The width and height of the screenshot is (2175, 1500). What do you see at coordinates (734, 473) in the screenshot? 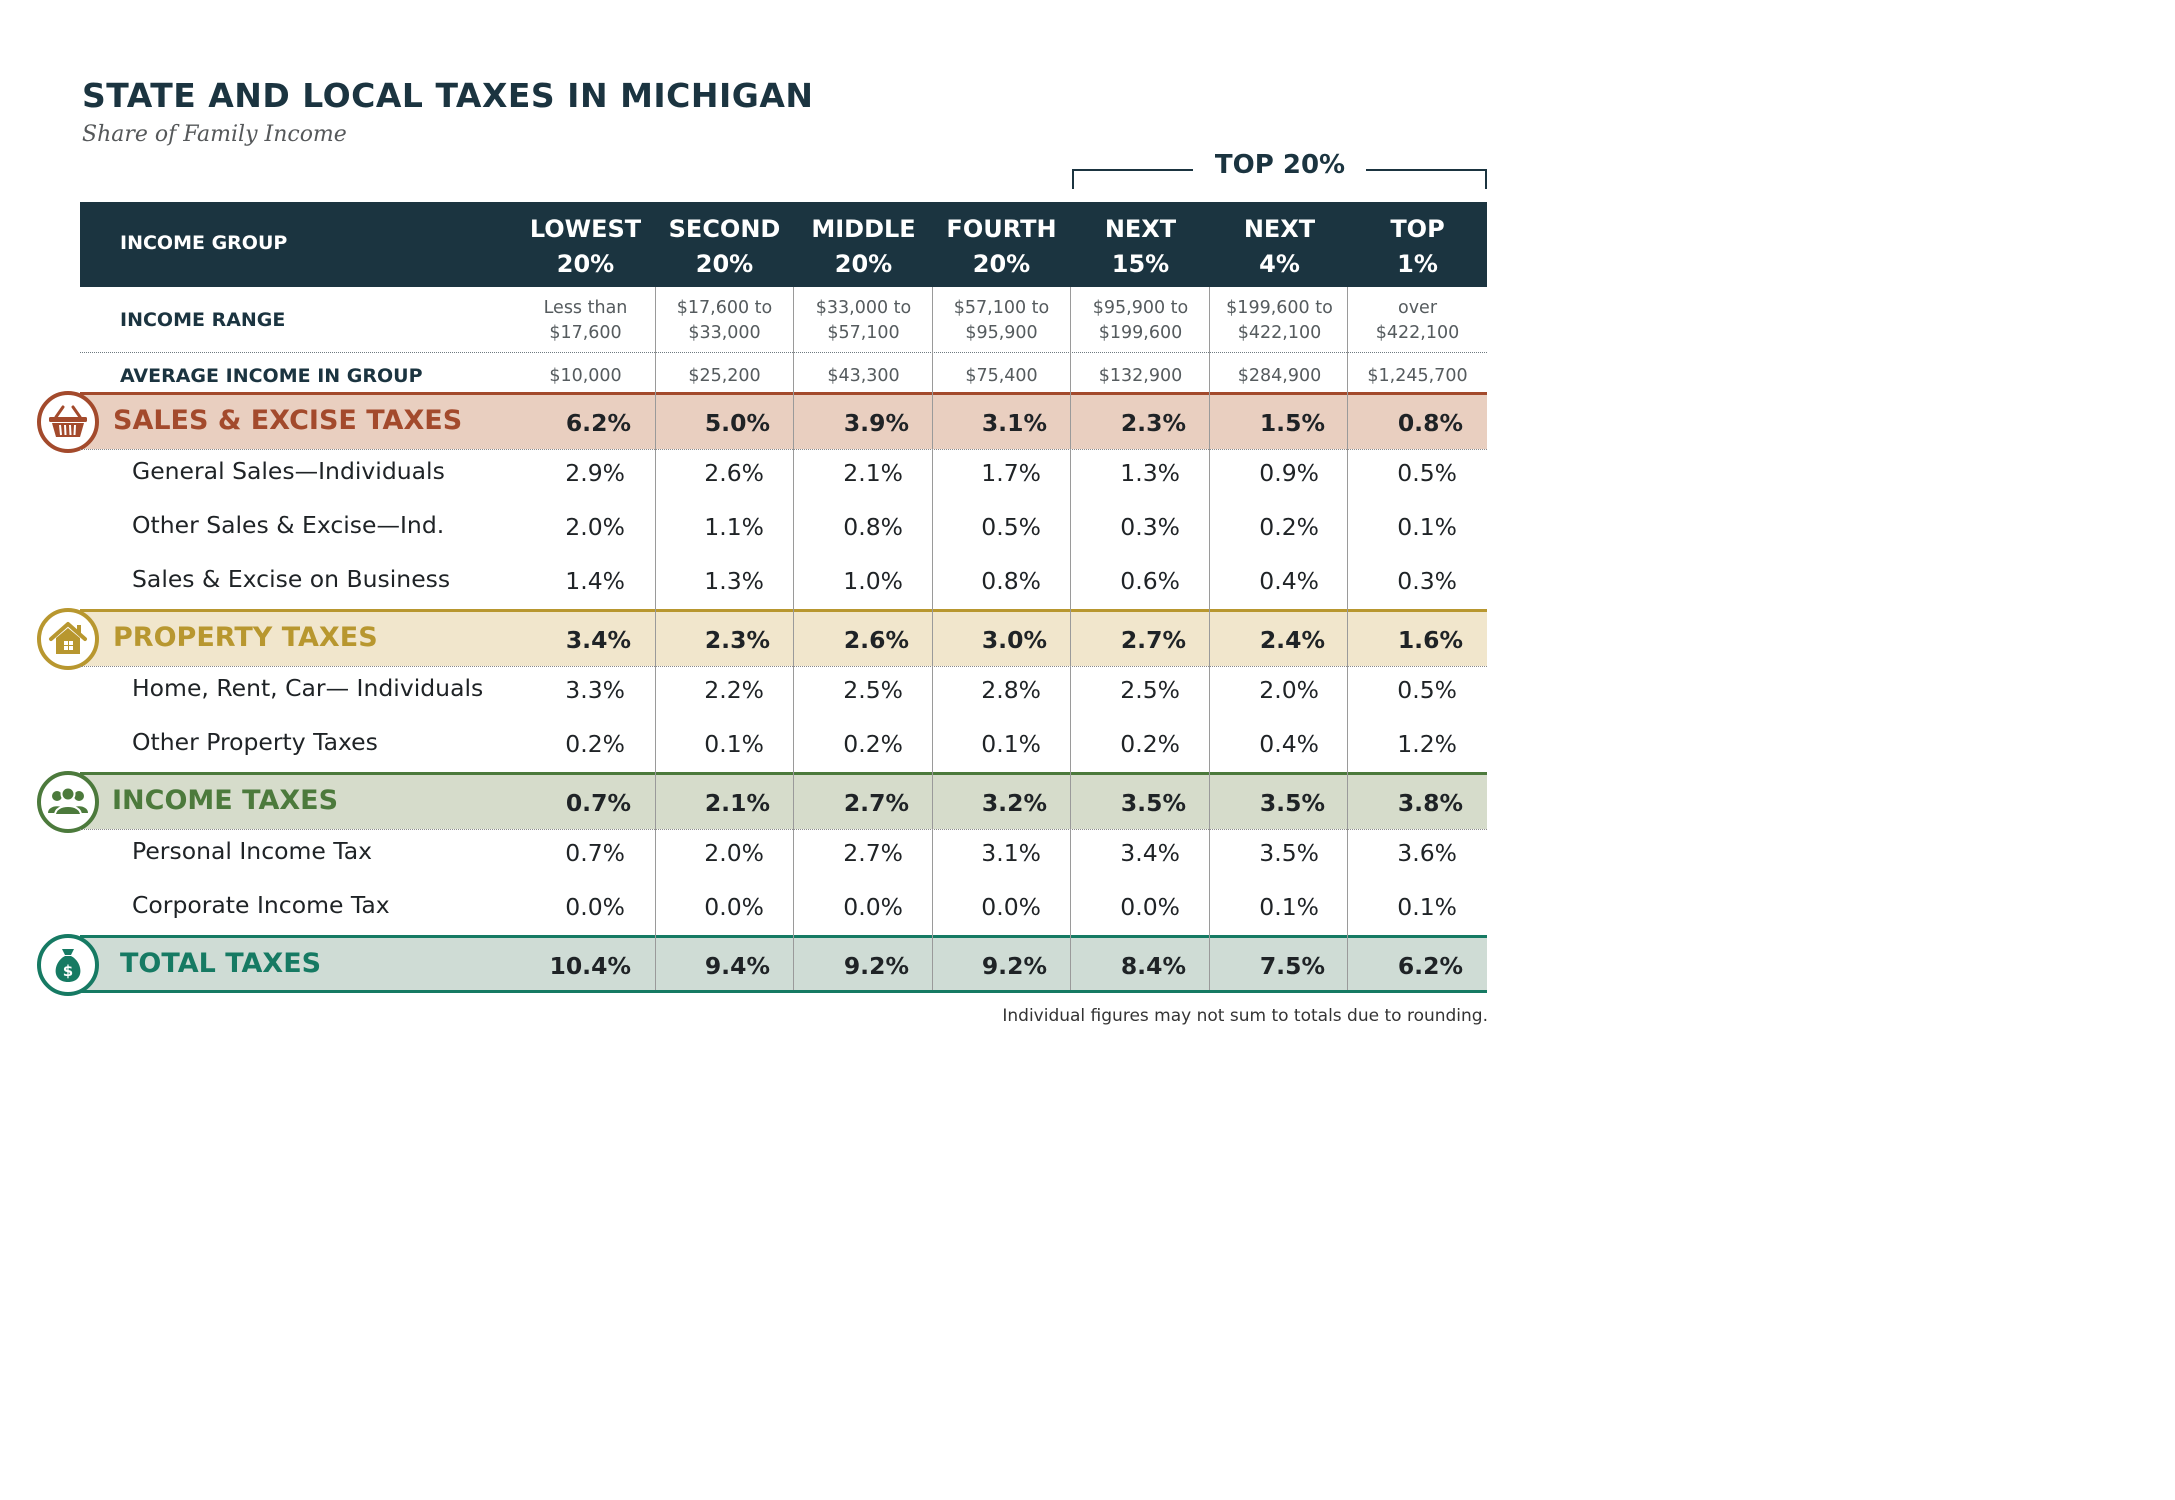
I see `tax-row-value: 2.6%` at bounding box center [734, 473].